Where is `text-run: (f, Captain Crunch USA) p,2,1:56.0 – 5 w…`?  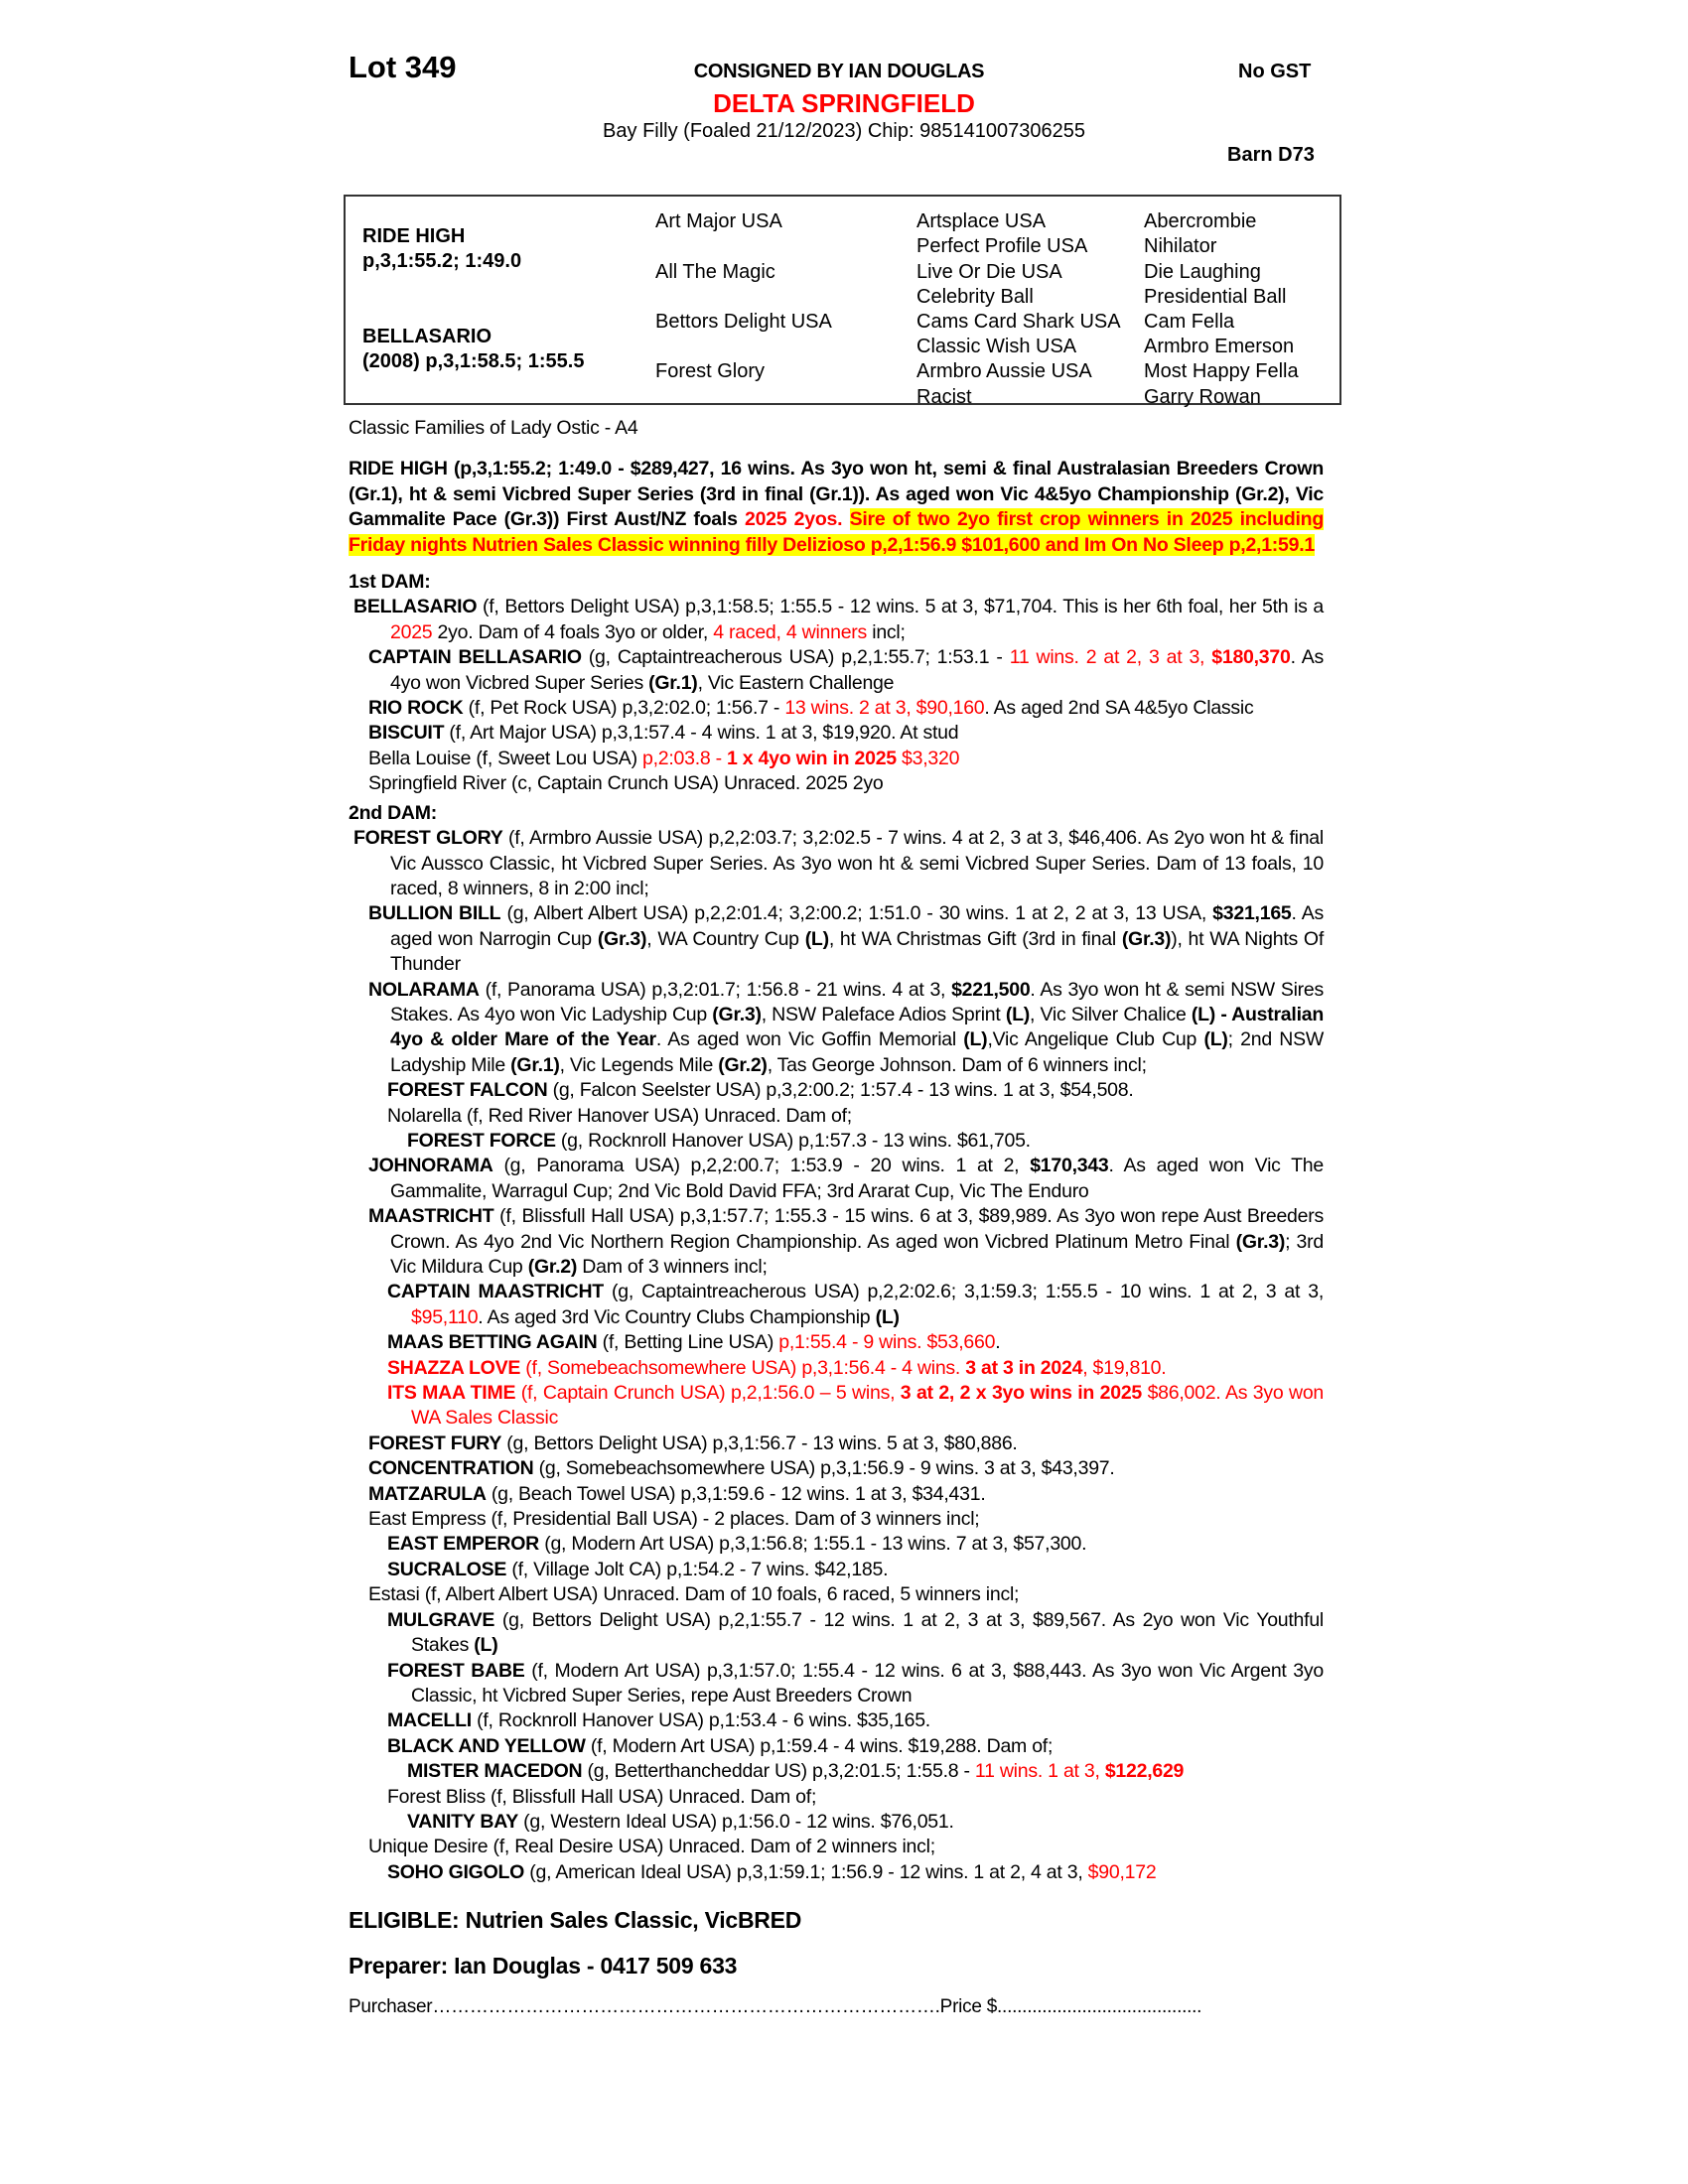
text-run: (f, Captain Crunch USA) p,2,1:56.0 – 5 w… is located at coordinates (708, 1393).